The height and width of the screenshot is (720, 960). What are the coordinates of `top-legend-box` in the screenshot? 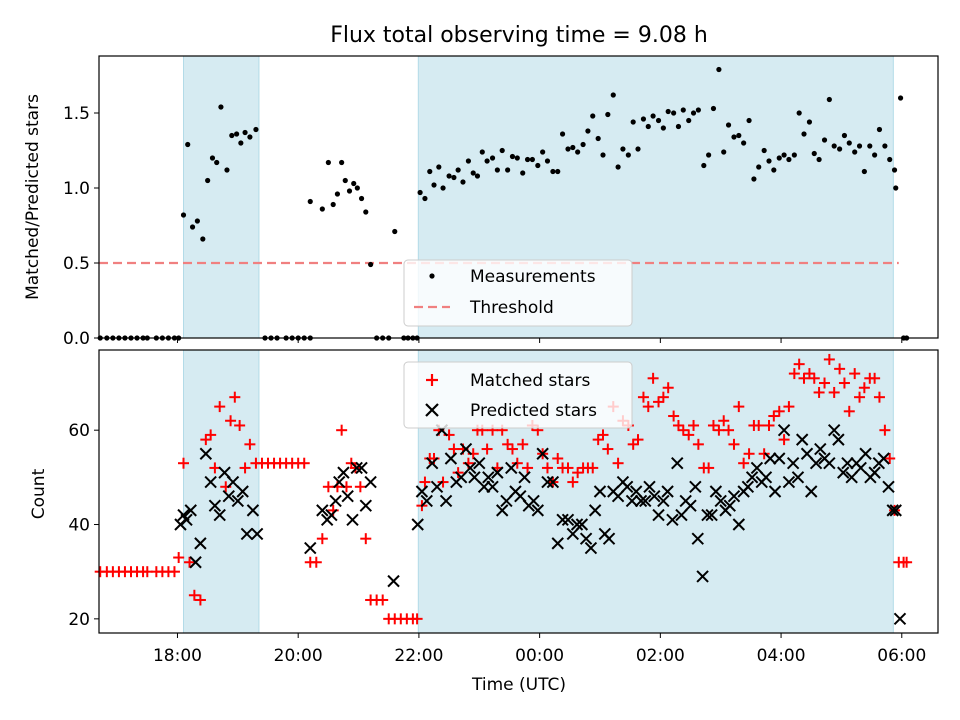 It's located at (518, 293).